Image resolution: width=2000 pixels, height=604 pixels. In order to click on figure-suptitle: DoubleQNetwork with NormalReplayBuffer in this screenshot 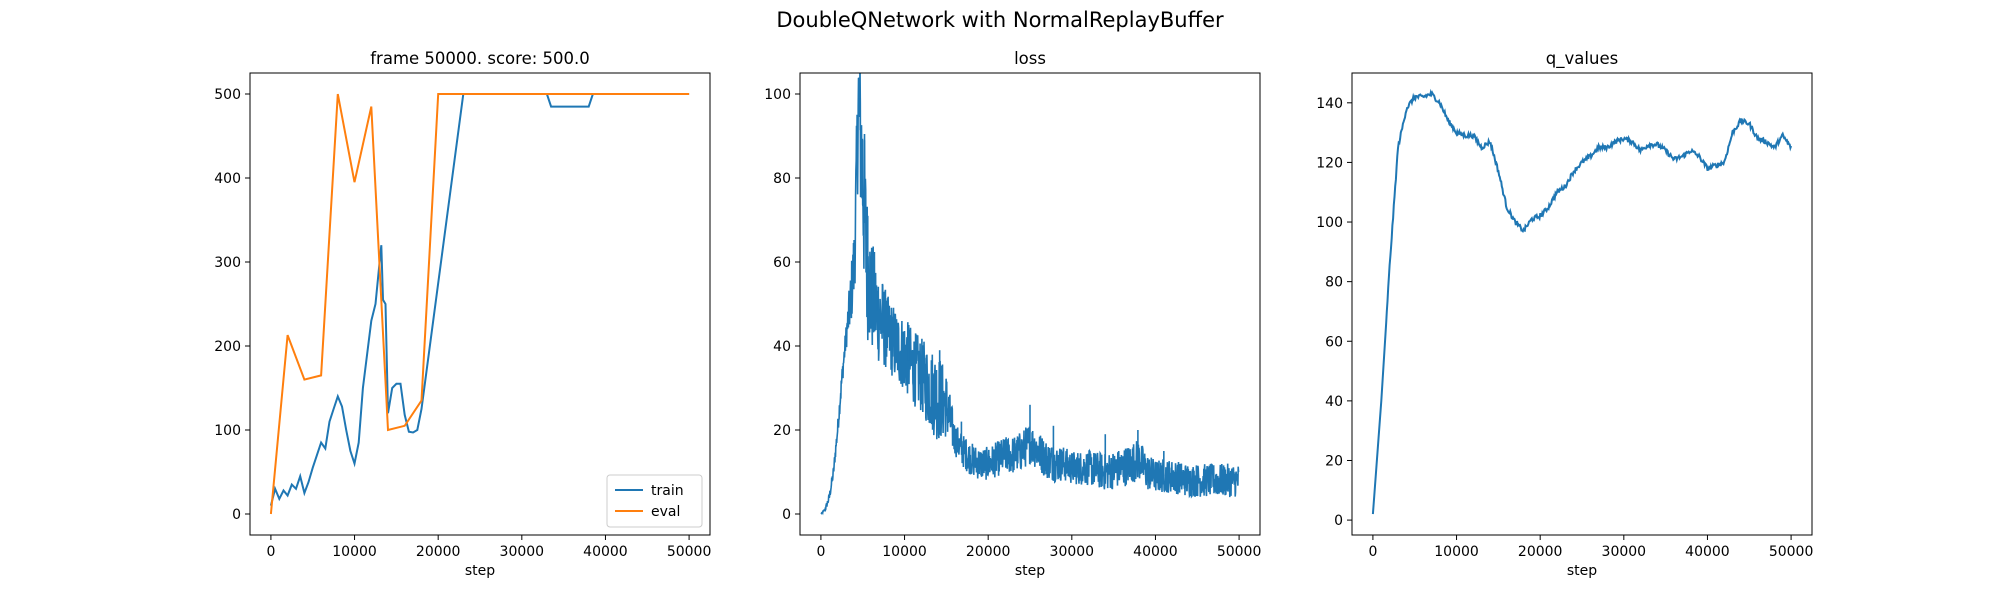, I will do `click(1000, 20)`.